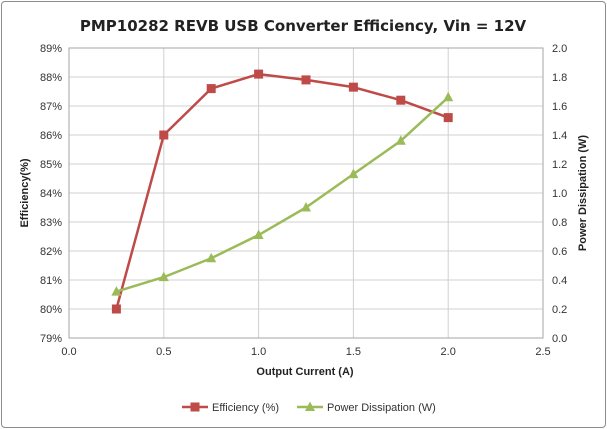 The height and width of the screenshot is (429, 607). Describe the element at coordinates (304, 372) in the screenshot. I see `x-axis-label: Output Current (A)` at that location.